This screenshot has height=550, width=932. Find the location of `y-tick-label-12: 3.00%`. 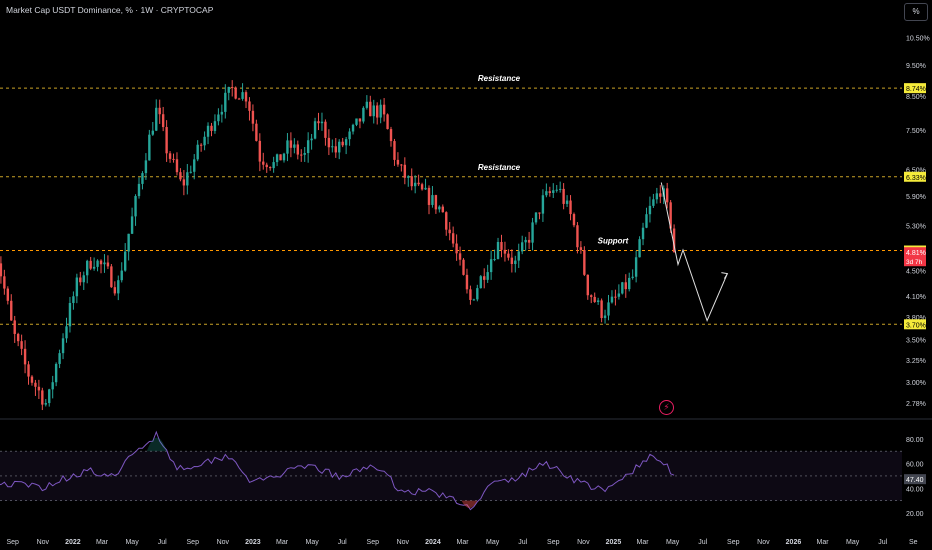

y-tick-label-12: 3.00% is located at coordinates (916, 383).